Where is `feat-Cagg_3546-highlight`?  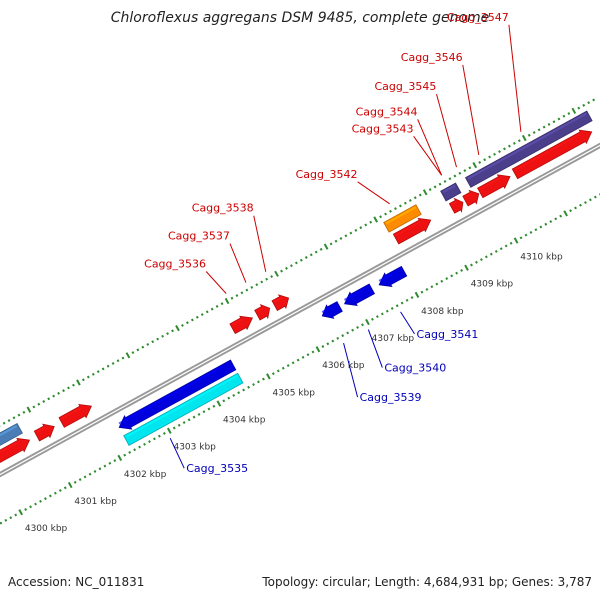
feat-Cagg_3546-highlight is located at coordinates (489, 183).